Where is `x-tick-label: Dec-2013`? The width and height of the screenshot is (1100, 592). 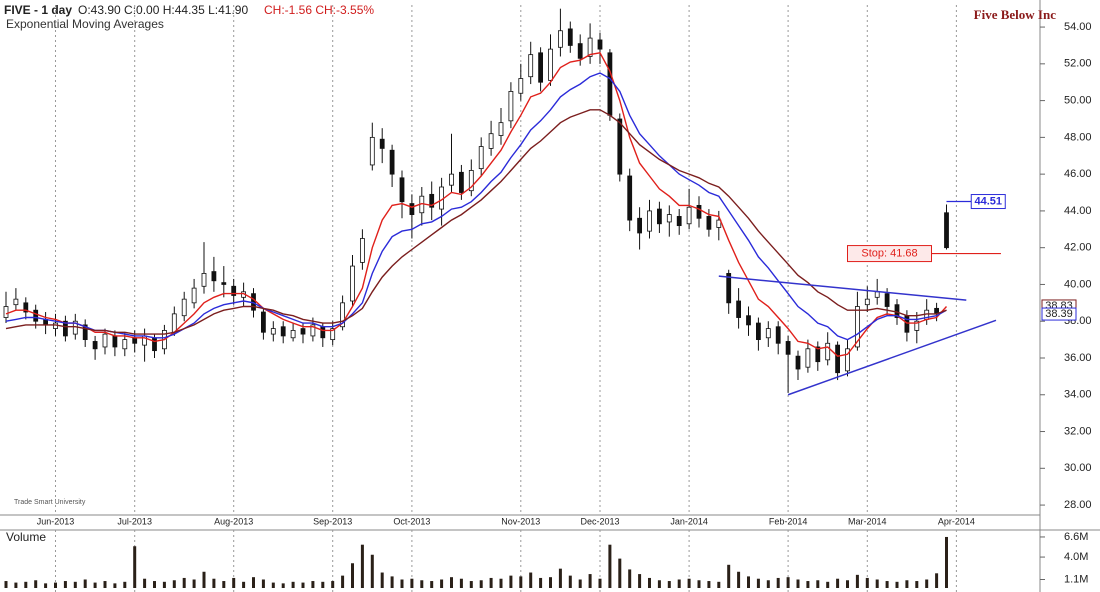
x-tick-label: Dec-2013 is located at coordinates (599, 521).